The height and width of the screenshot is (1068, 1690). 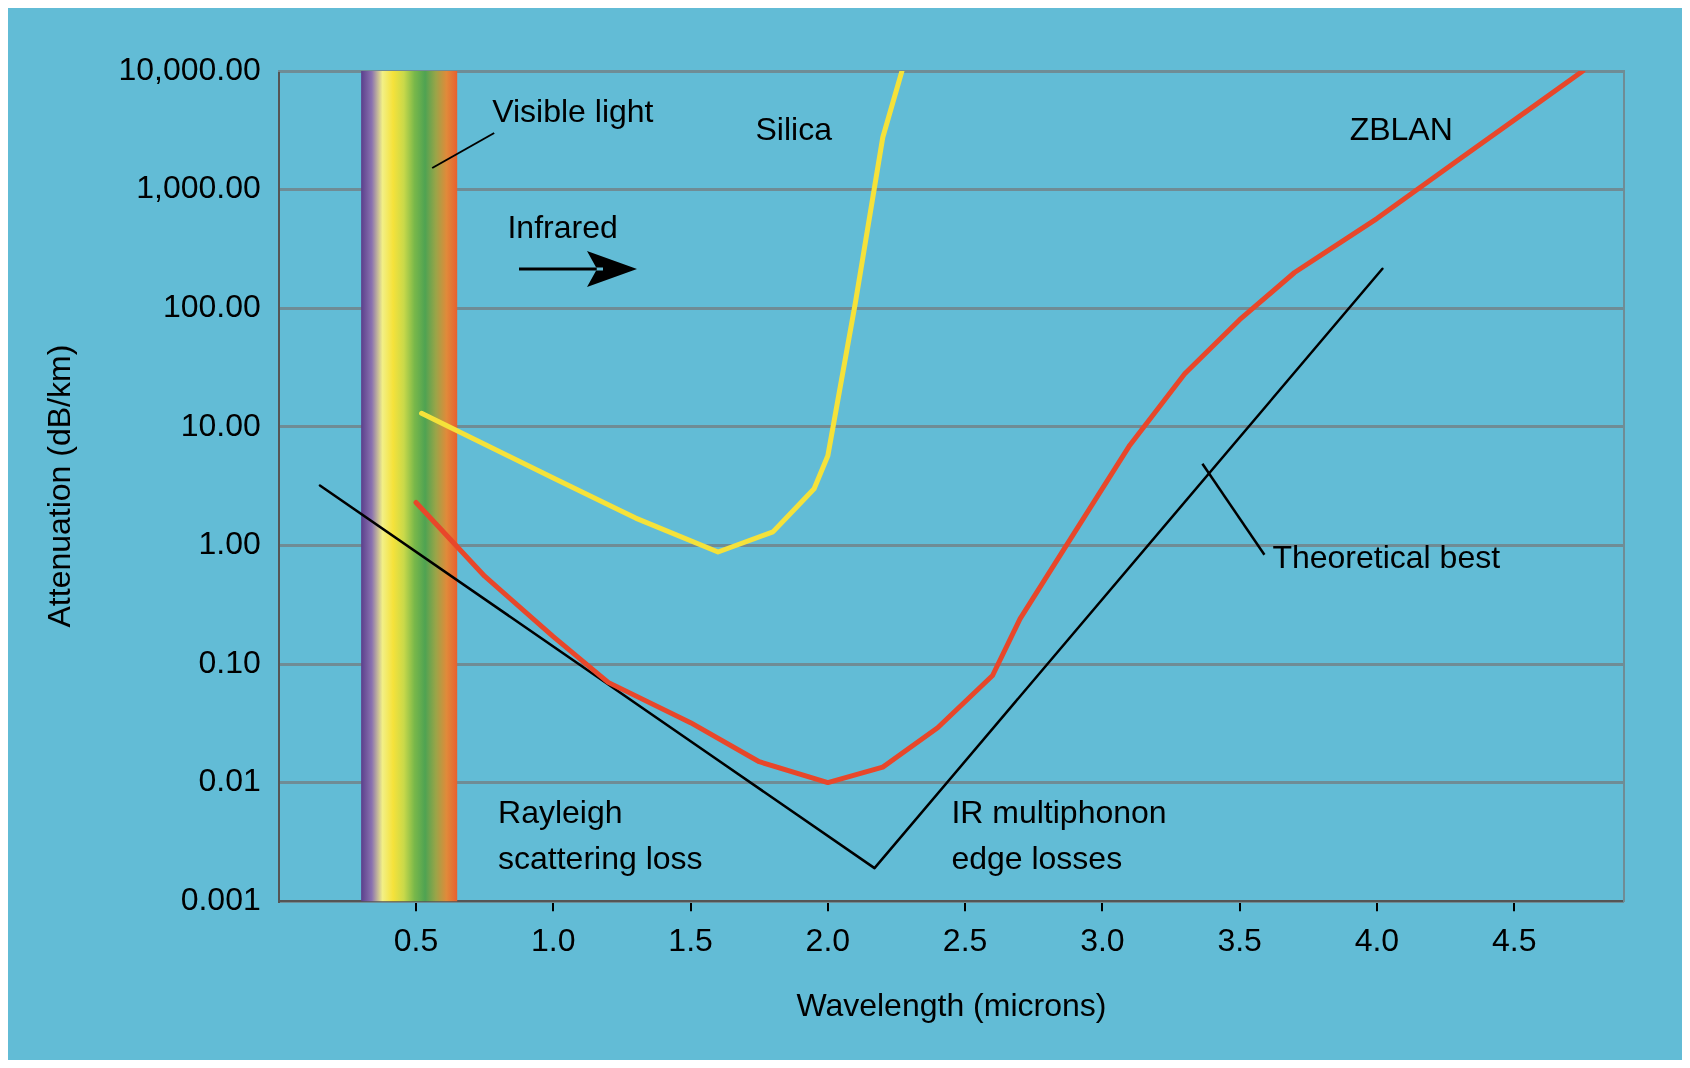 I want to click on annotation: IR multiphonon edge losses, so click(x=1059, y=834).